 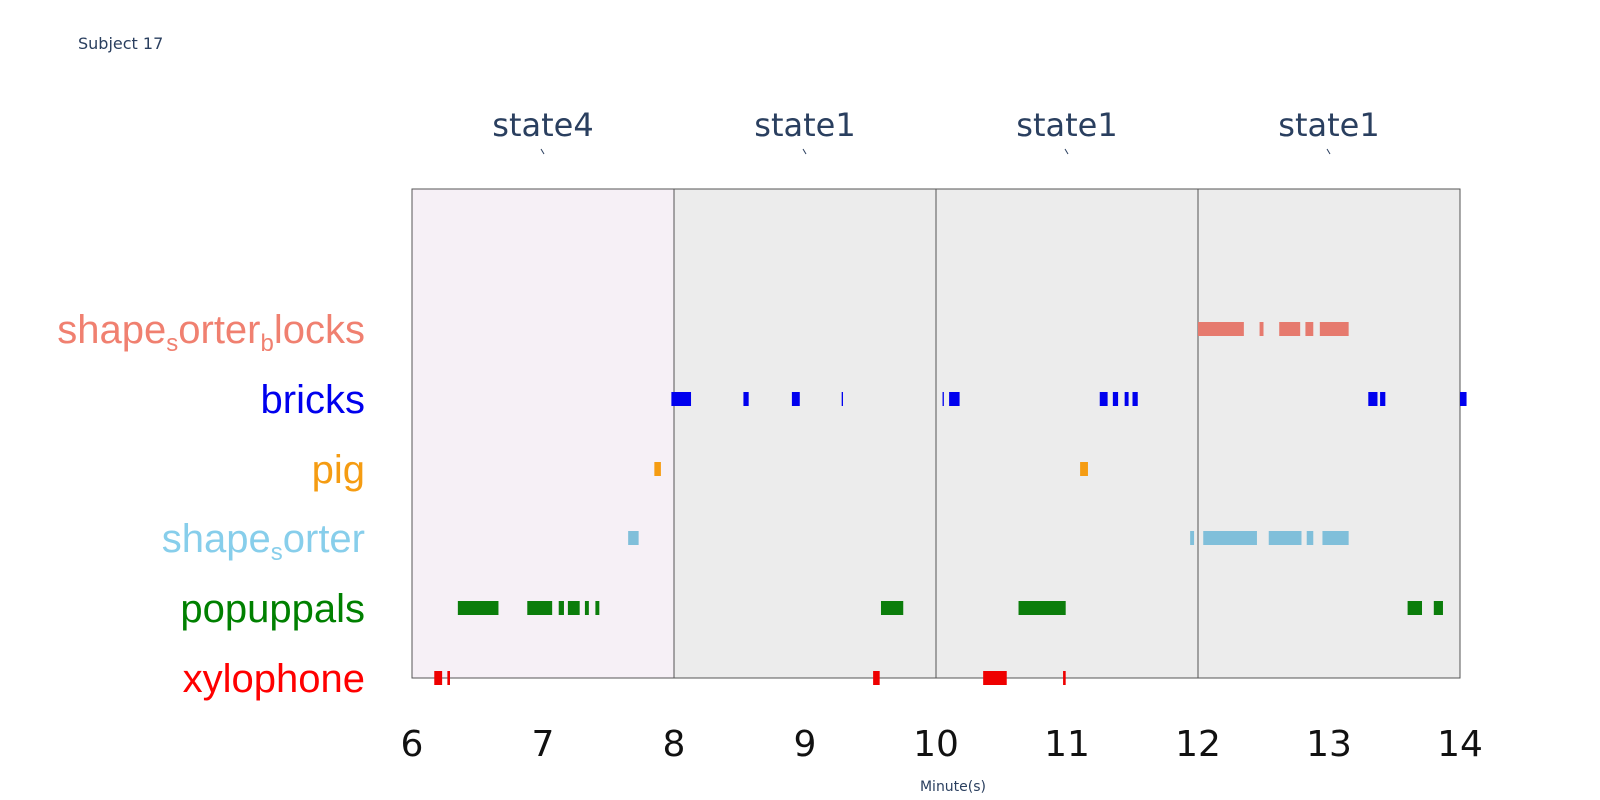 I want to click on x-axis-ticks: 6 7 8 9 10 11 12 13 14, so click(x=942, y=744).